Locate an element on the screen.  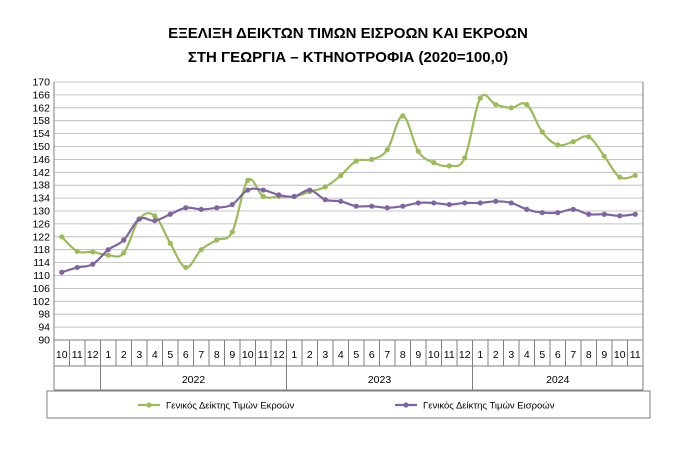
legend-label: Γενικός Δείκτης Τιμών Εκροών is located at coordinates (230, 406).